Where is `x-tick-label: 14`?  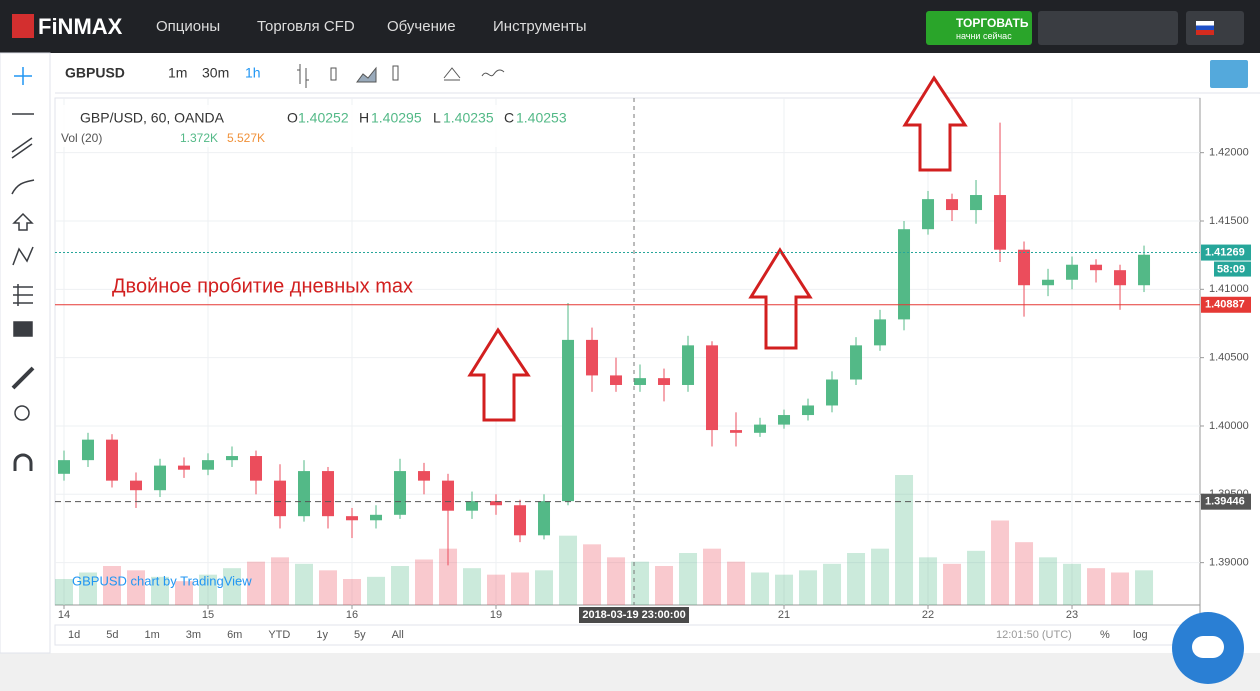
x-tick-label: 14 is located at coordinates (64, 615).